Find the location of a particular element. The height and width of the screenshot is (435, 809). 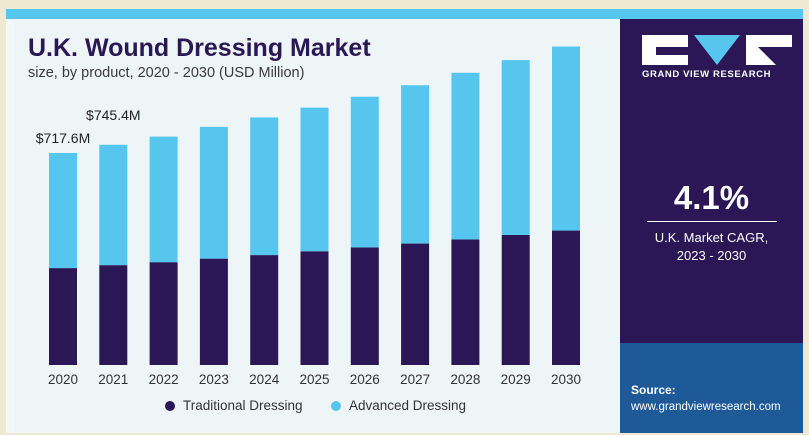

legend-label-traditional: Traditional Dressing is located at coordinates (243, 405).